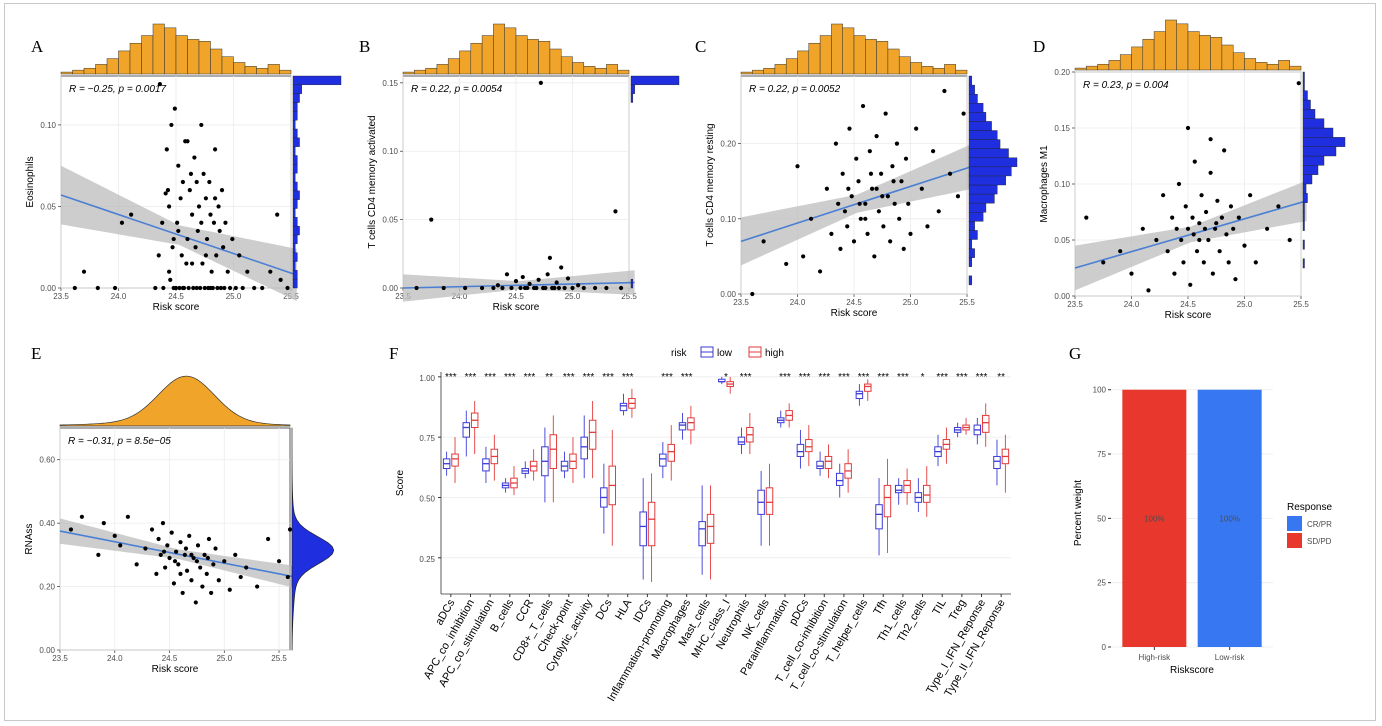  Describe the element at coordinates (795, 89) in the screenshot. I see `correlation-annotation: R = 0.22, p = 0.0052` at that location.